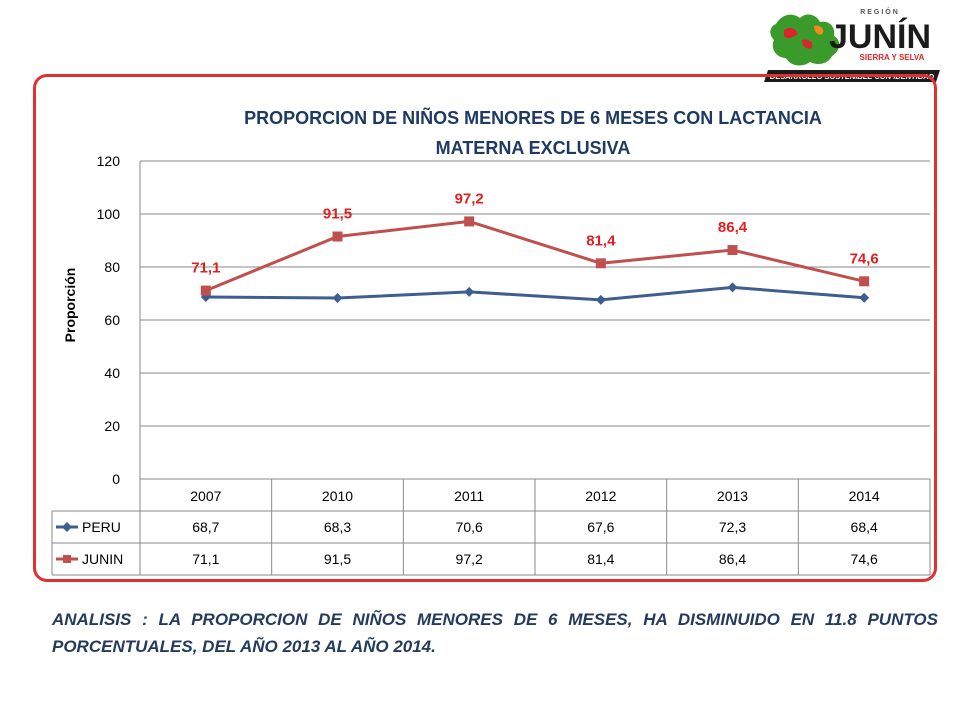  Describe the element at coordinates (732, 559) in the screenshot. I see `table-cell: 86,4` at that location.